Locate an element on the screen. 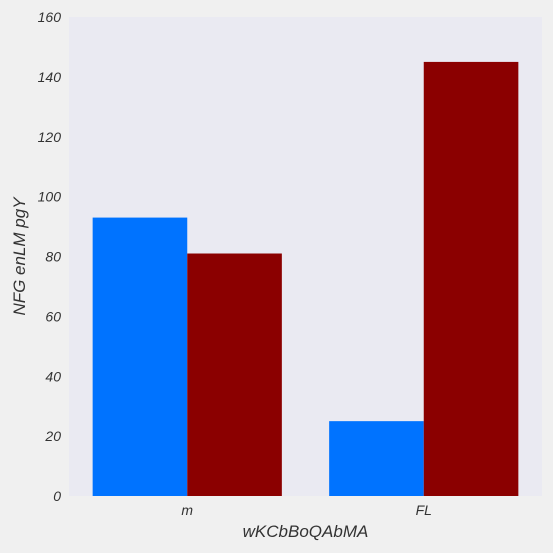  y-tick-label: 20 is located at coordinates (52, 436).